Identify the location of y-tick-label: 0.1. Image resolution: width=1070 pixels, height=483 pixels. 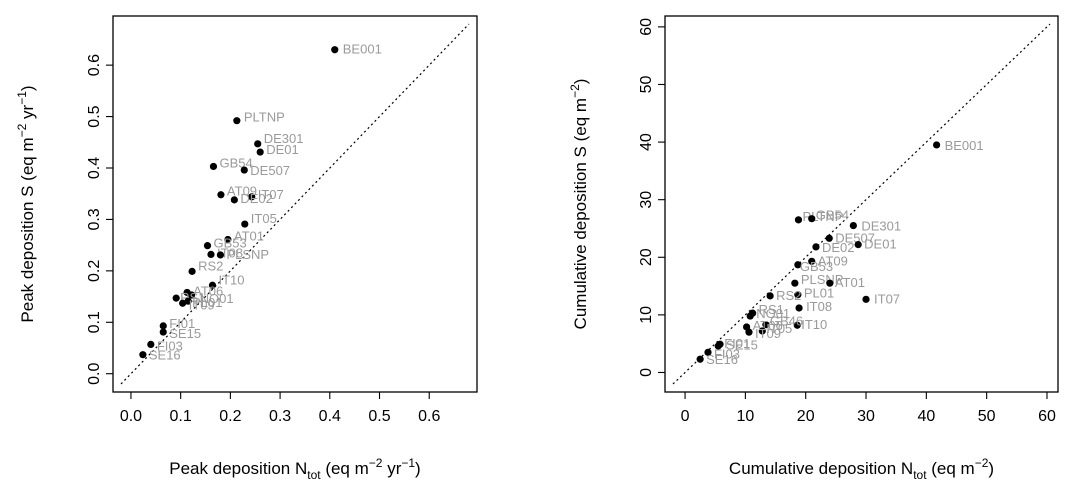
(94, 322).